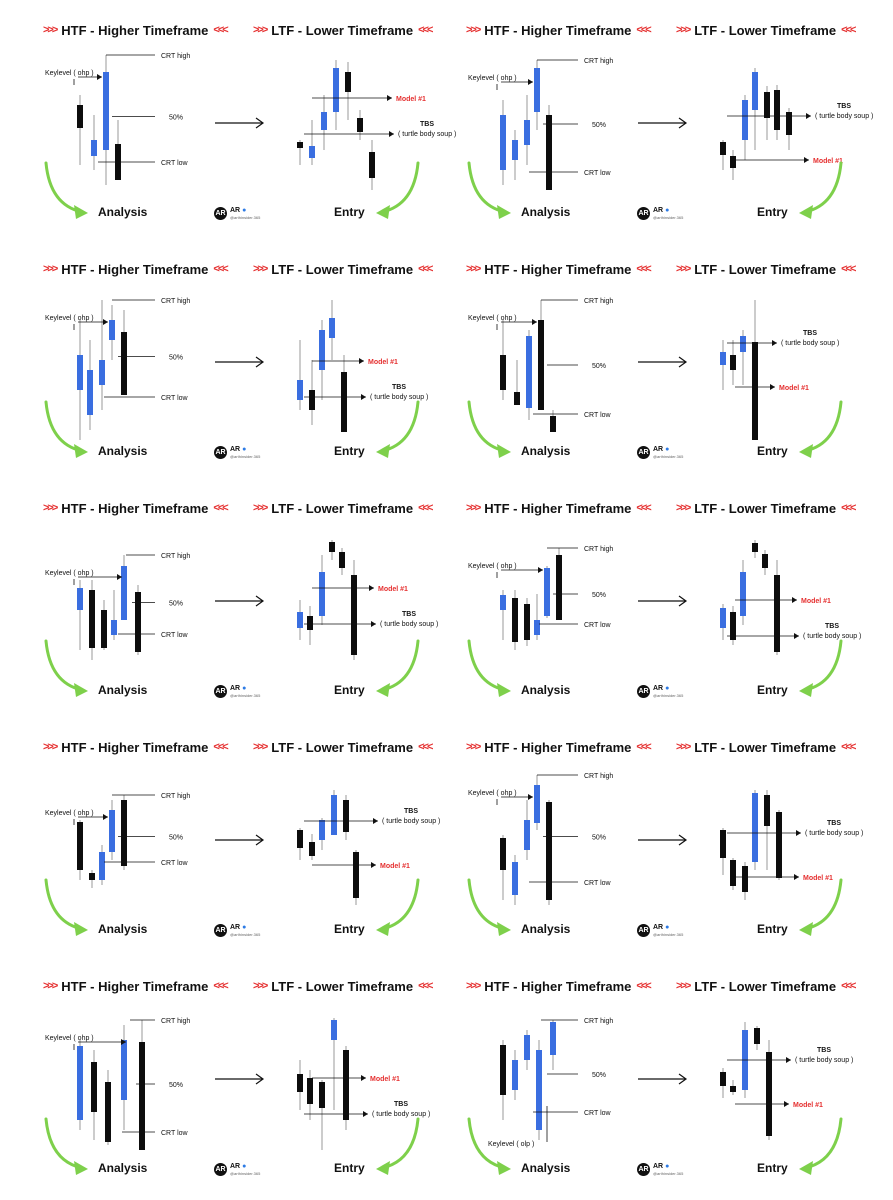  I want to click on avatar: AR, so click(220, 213).